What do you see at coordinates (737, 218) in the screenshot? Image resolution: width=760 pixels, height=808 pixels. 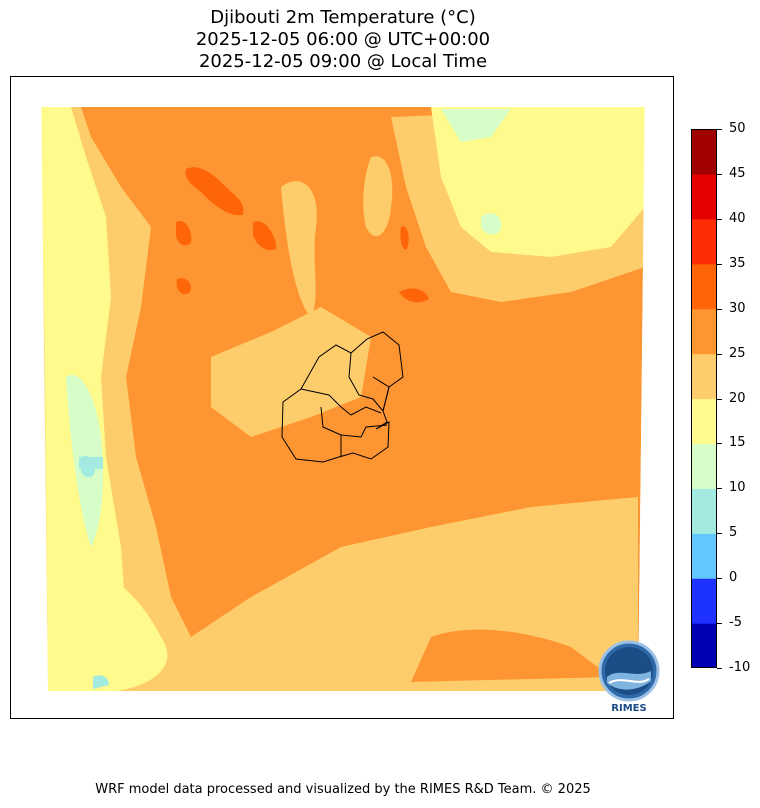 I see `colorbar-tick-label: 40` at bounding box center [737, 218].